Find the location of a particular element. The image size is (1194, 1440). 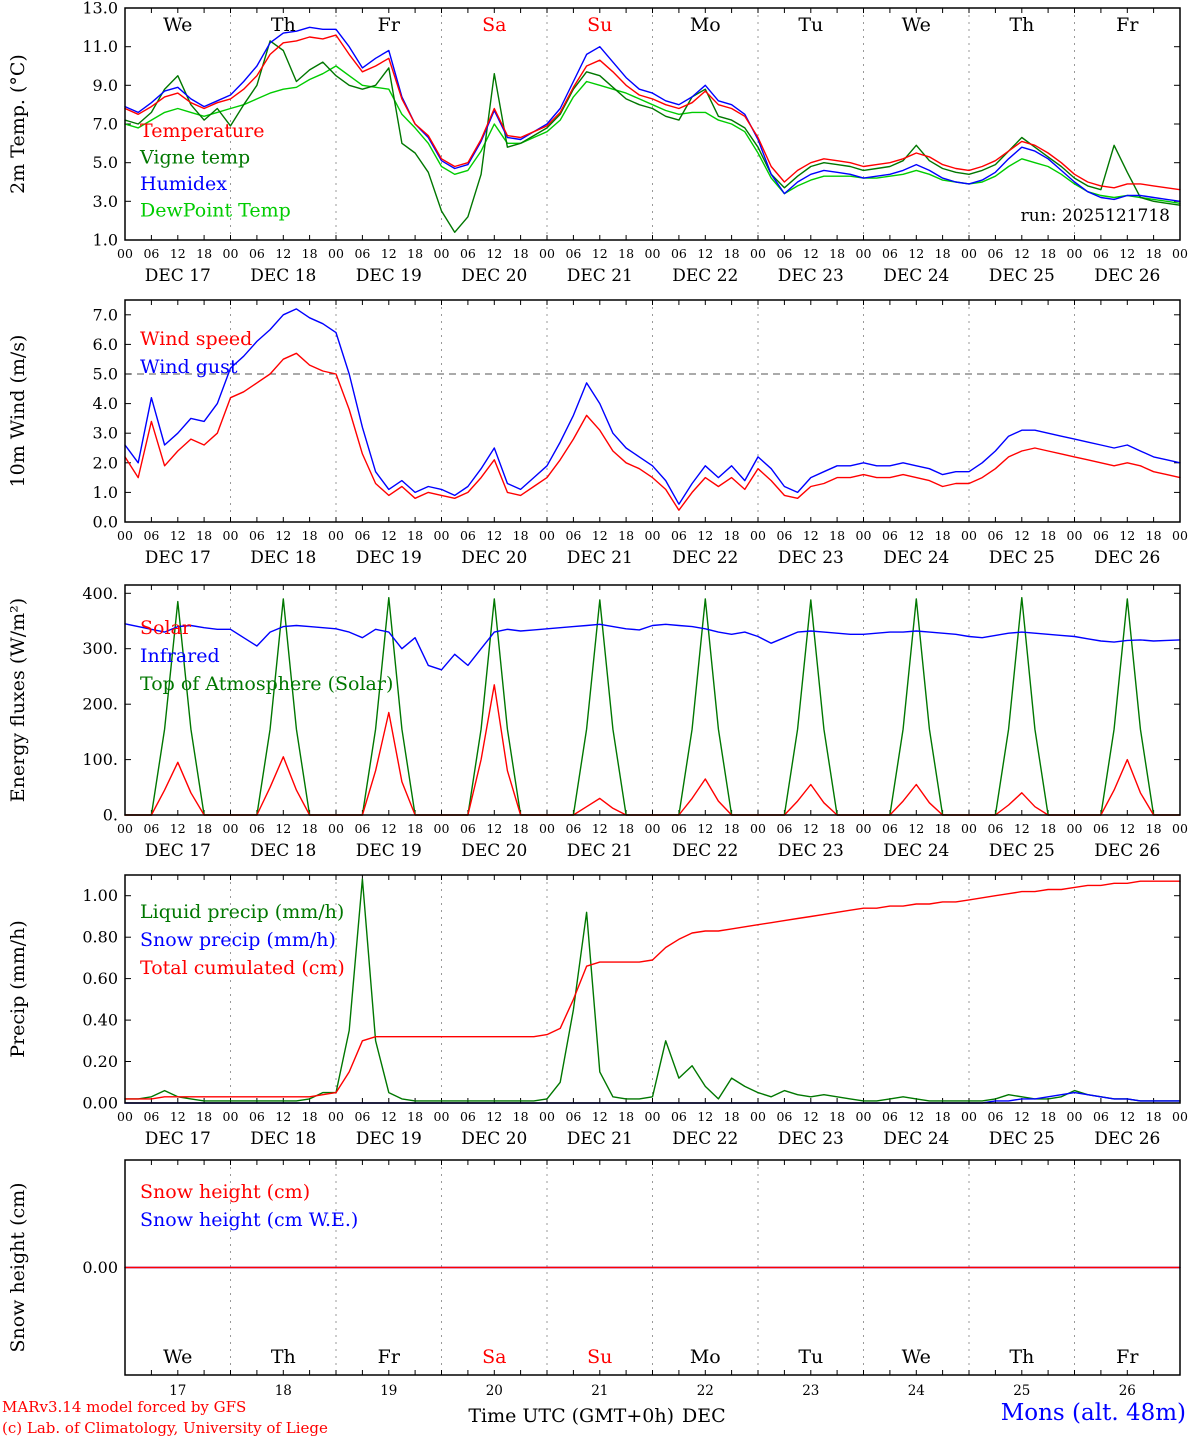

series-liquid-precip is located at coordinates (652, 990).